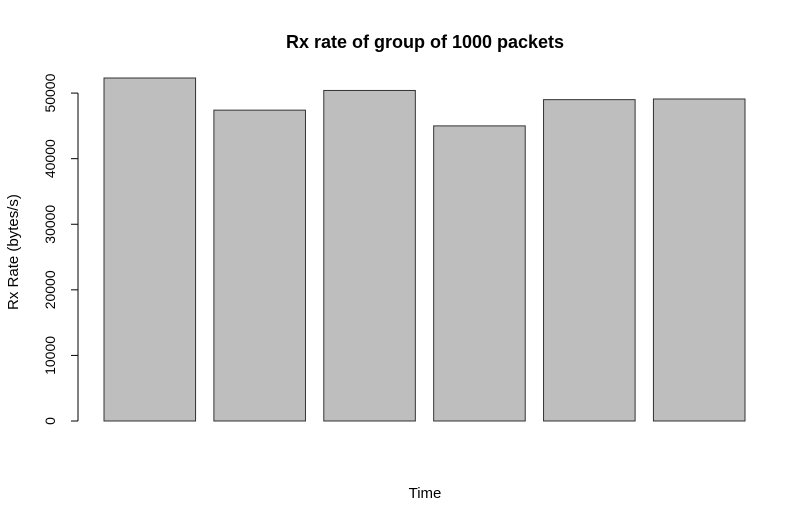 This screenshot has height=523, width=811. I want to click on y-tick-label-1: 10000, so click(50, 355).